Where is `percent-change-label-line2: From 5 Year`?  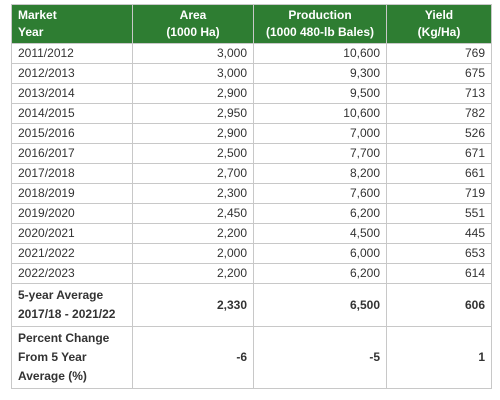 percent-change-label-line2: From 5 Year is located at coordinates (52, 357).